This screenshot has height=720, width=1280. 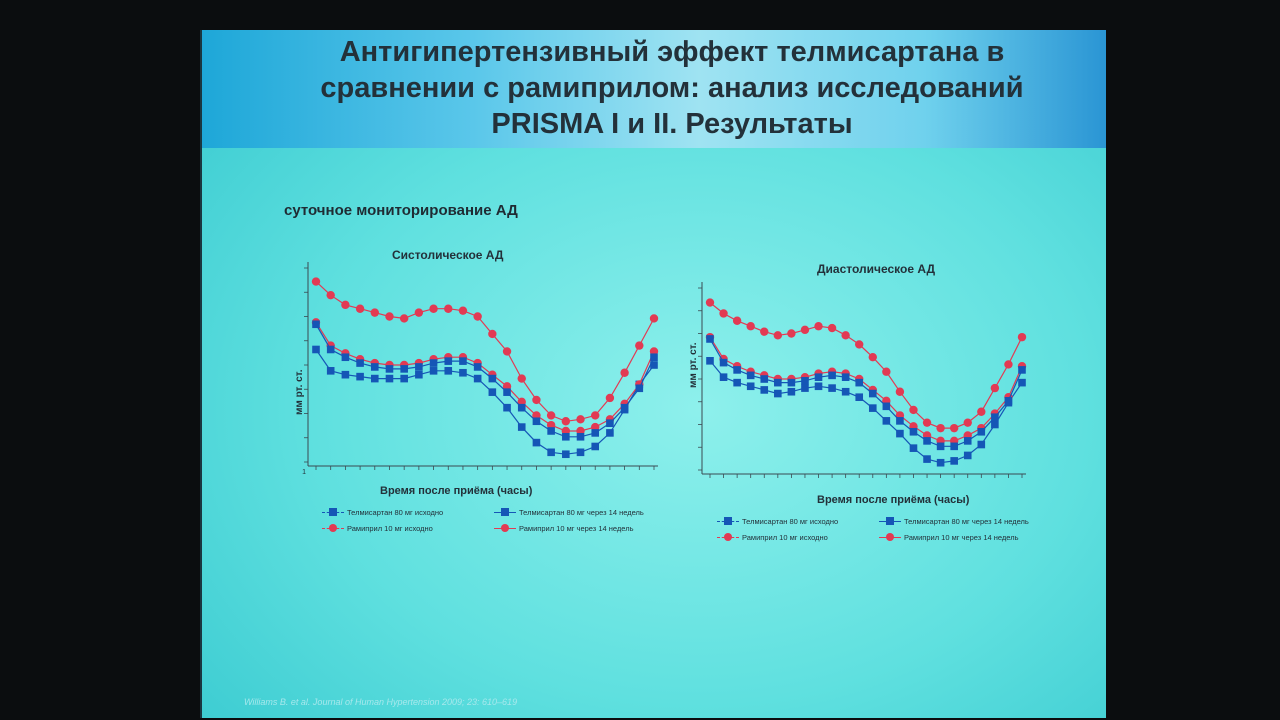 I want to click on y-axis-label: мм рт. ст., so click(x=693, y=365).